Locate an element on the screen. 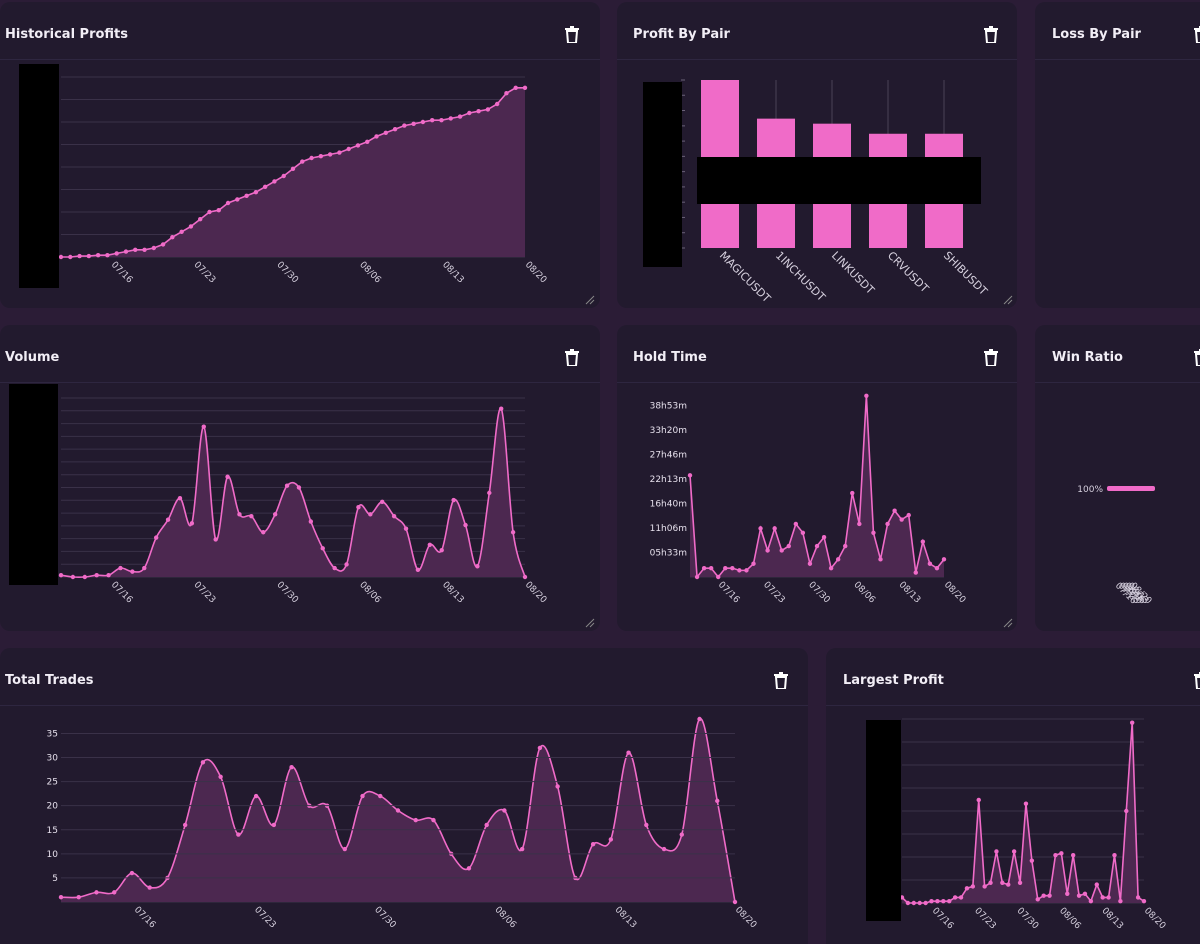 The height and width of the screenshot is (944, 1200). y-tick-label: 33h20m is located at coordinates (668, 431).